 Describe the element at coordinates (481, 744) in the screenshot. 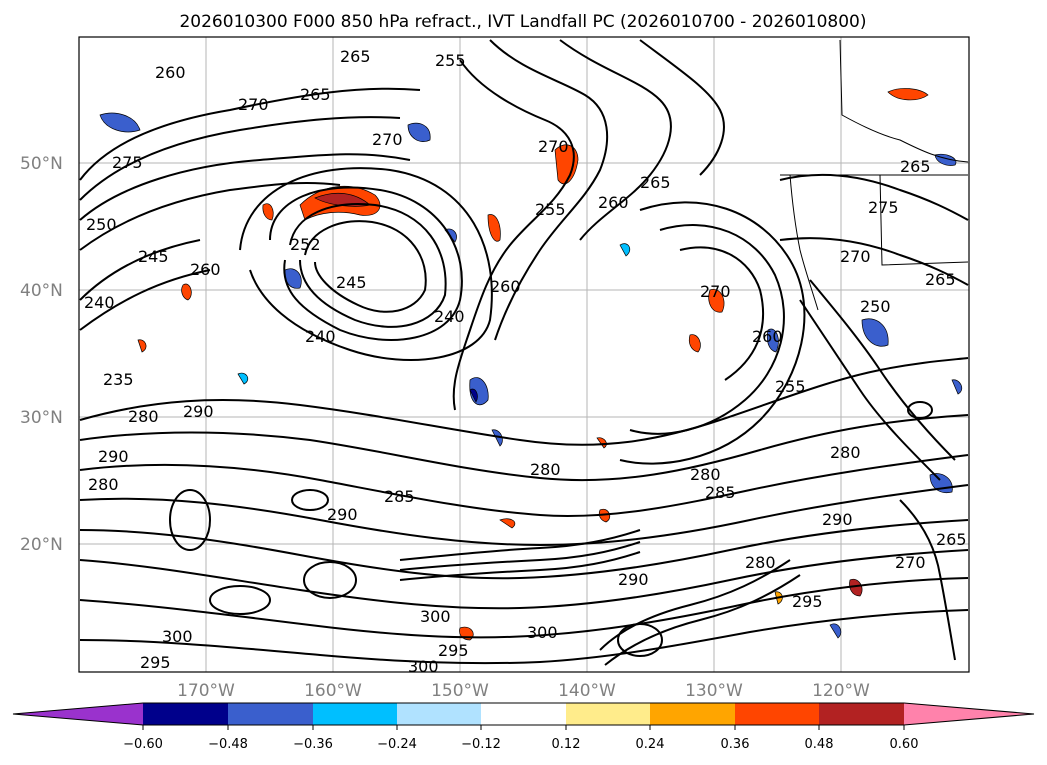

I see `colorbar-tick-label: −0.12` at that location.